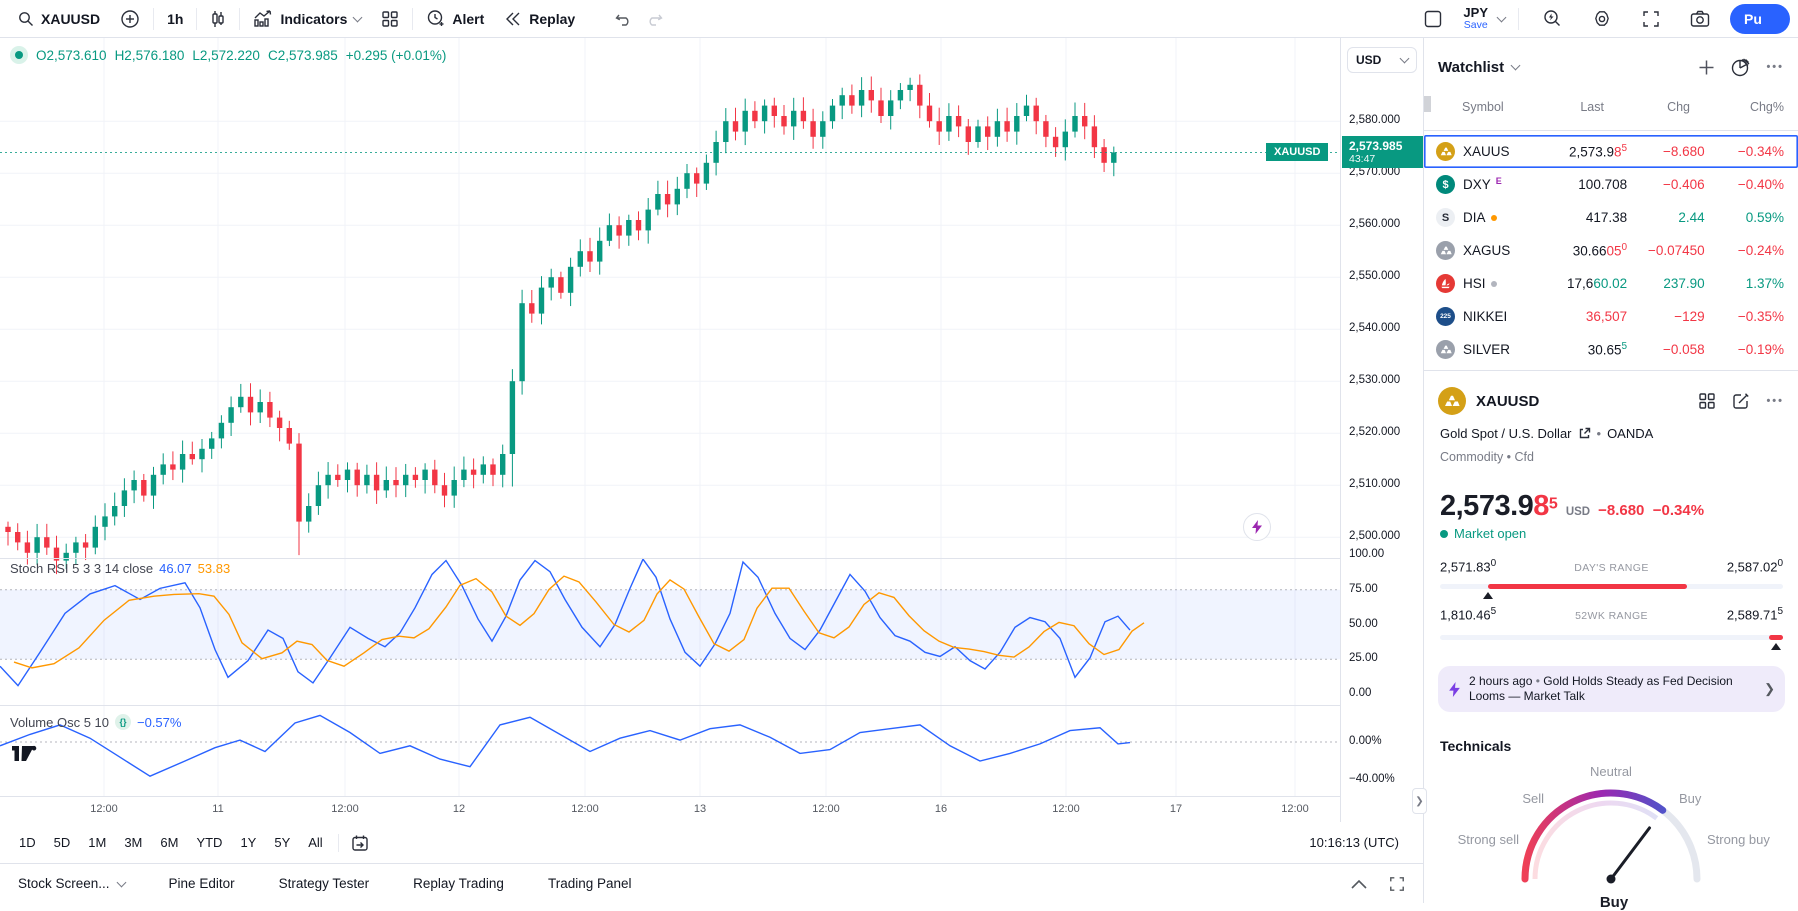 The image size is (1798, 911). Describe the element at coordinates (390, 19) in the screenshot. I see `indicator-templates-button` at that location.